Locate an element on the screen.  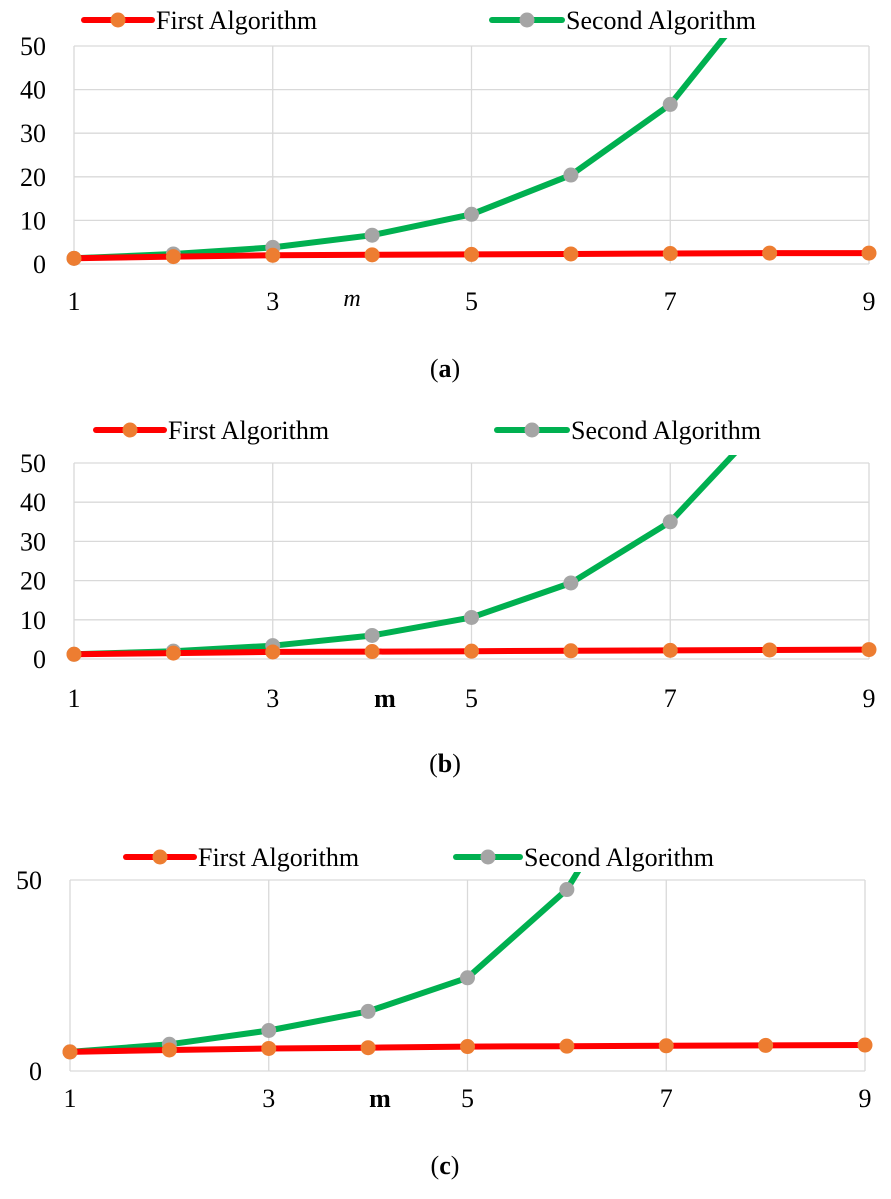
panel-label: (c) is located at coordinates (445, 1165).